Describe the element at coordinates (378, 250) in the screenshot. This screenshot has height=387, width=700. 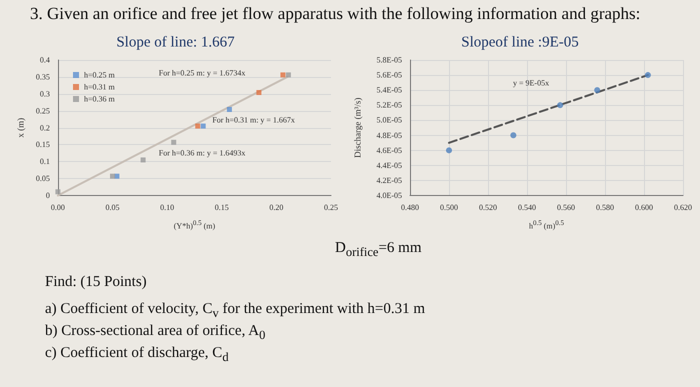
I see `text: D$_{orifice}$=6 mm` at that location.